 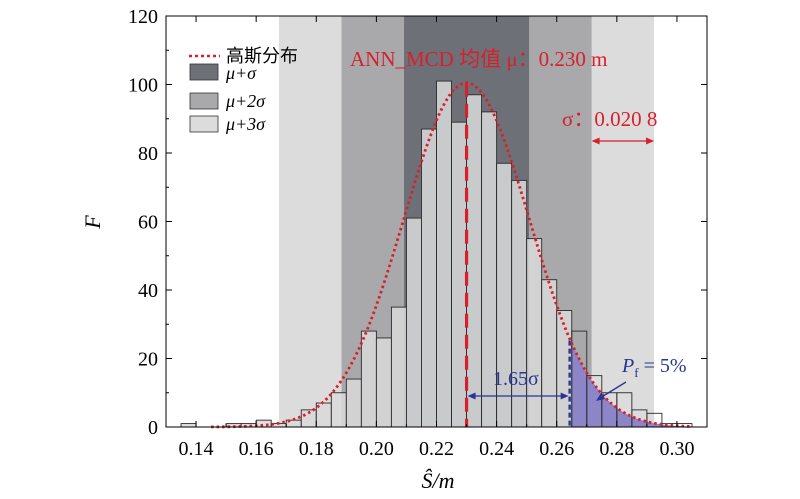 I want to click on x-tick-label: 0.16, so click(x=256, y=449).